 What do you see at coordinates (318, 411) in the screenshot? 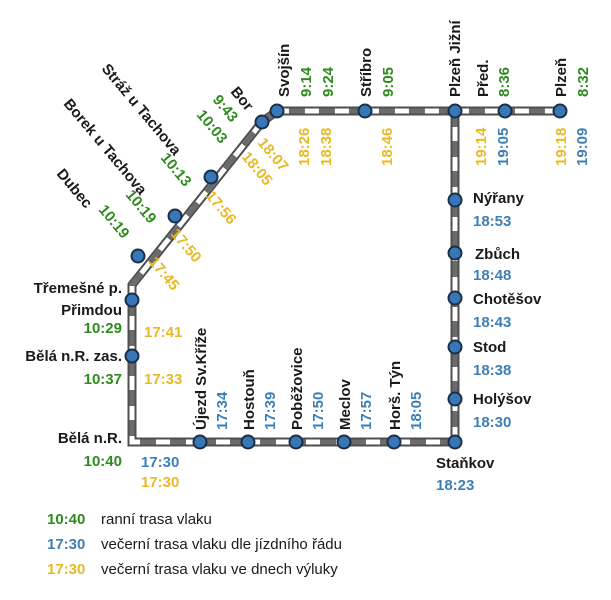
I see `pobezovice-blue: 17:50` at bounding box center [318, 411].